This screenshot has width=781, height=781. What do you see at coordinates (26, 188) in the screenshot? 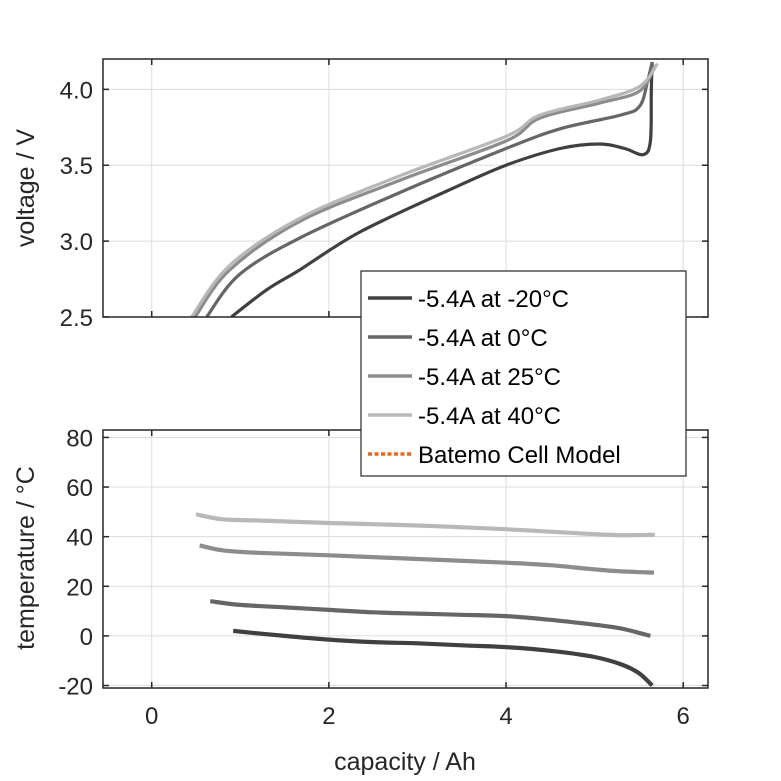
I see `voltage-y-axis-label: voltage / V` at bounding box center [26, 188].